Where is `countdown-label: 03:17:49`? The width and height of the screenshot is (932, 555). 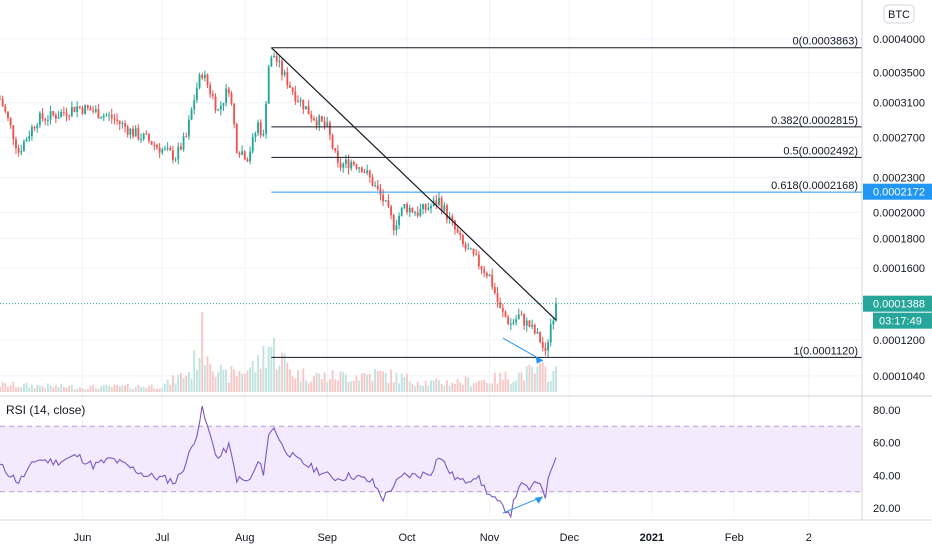
countdown-label: 03:17:49 is located at coordinates (900, 322).